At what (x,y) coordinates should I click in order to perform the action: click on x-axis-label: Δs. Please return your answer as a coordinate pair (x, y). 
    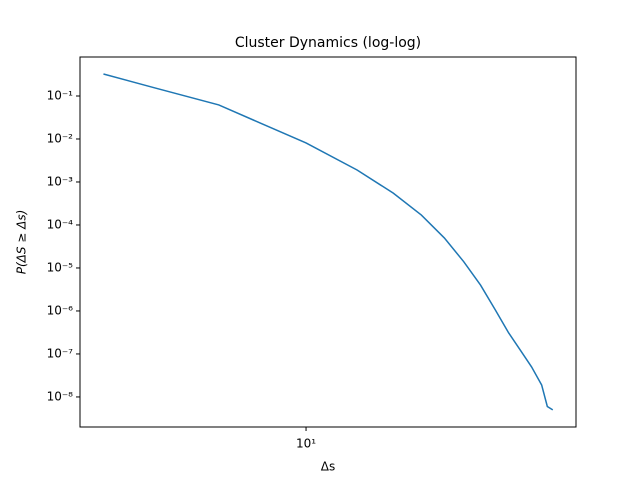
    Looking at the image, I should click on (328, 467).